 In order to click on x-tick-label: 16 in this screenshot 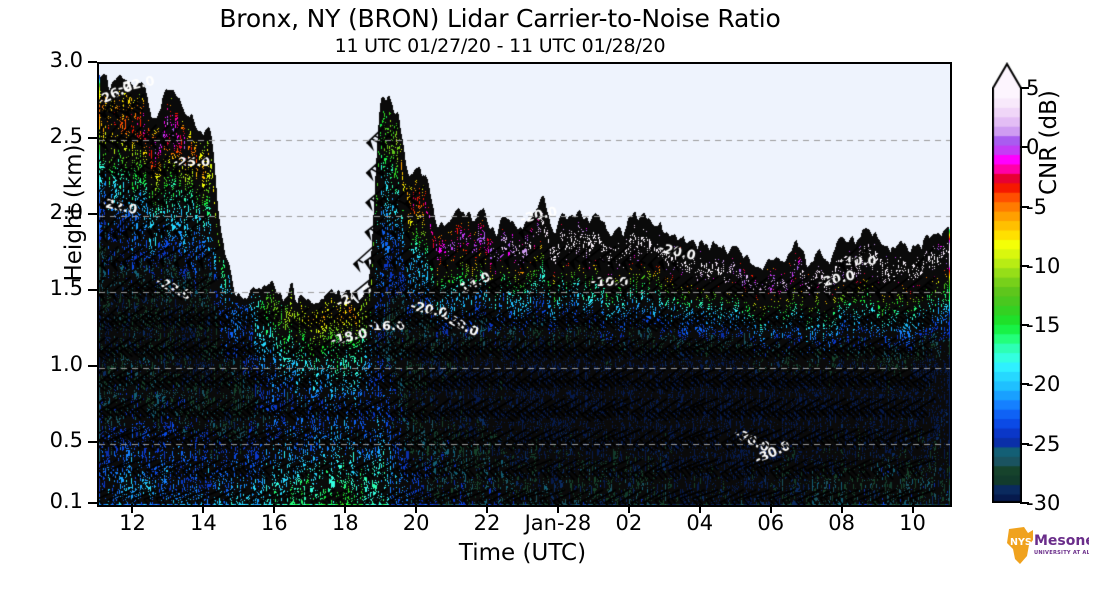, I will do `click(274, 523)`.